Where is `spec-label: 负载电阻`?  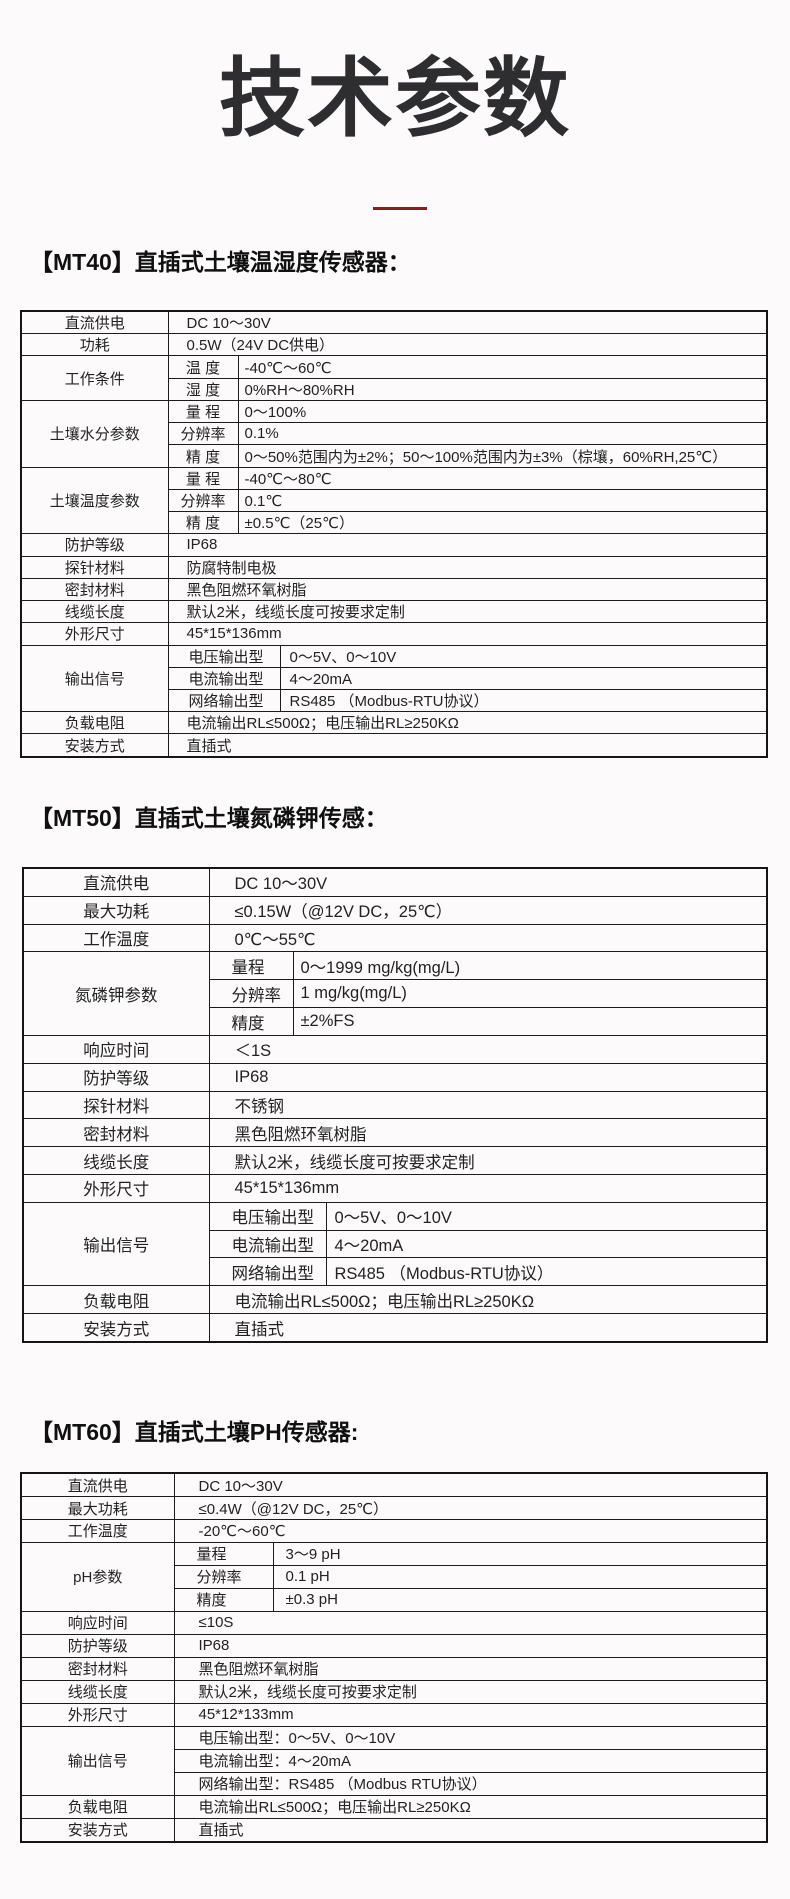 spec-label: 负载电阻 is located at coordinates (116, 1300).